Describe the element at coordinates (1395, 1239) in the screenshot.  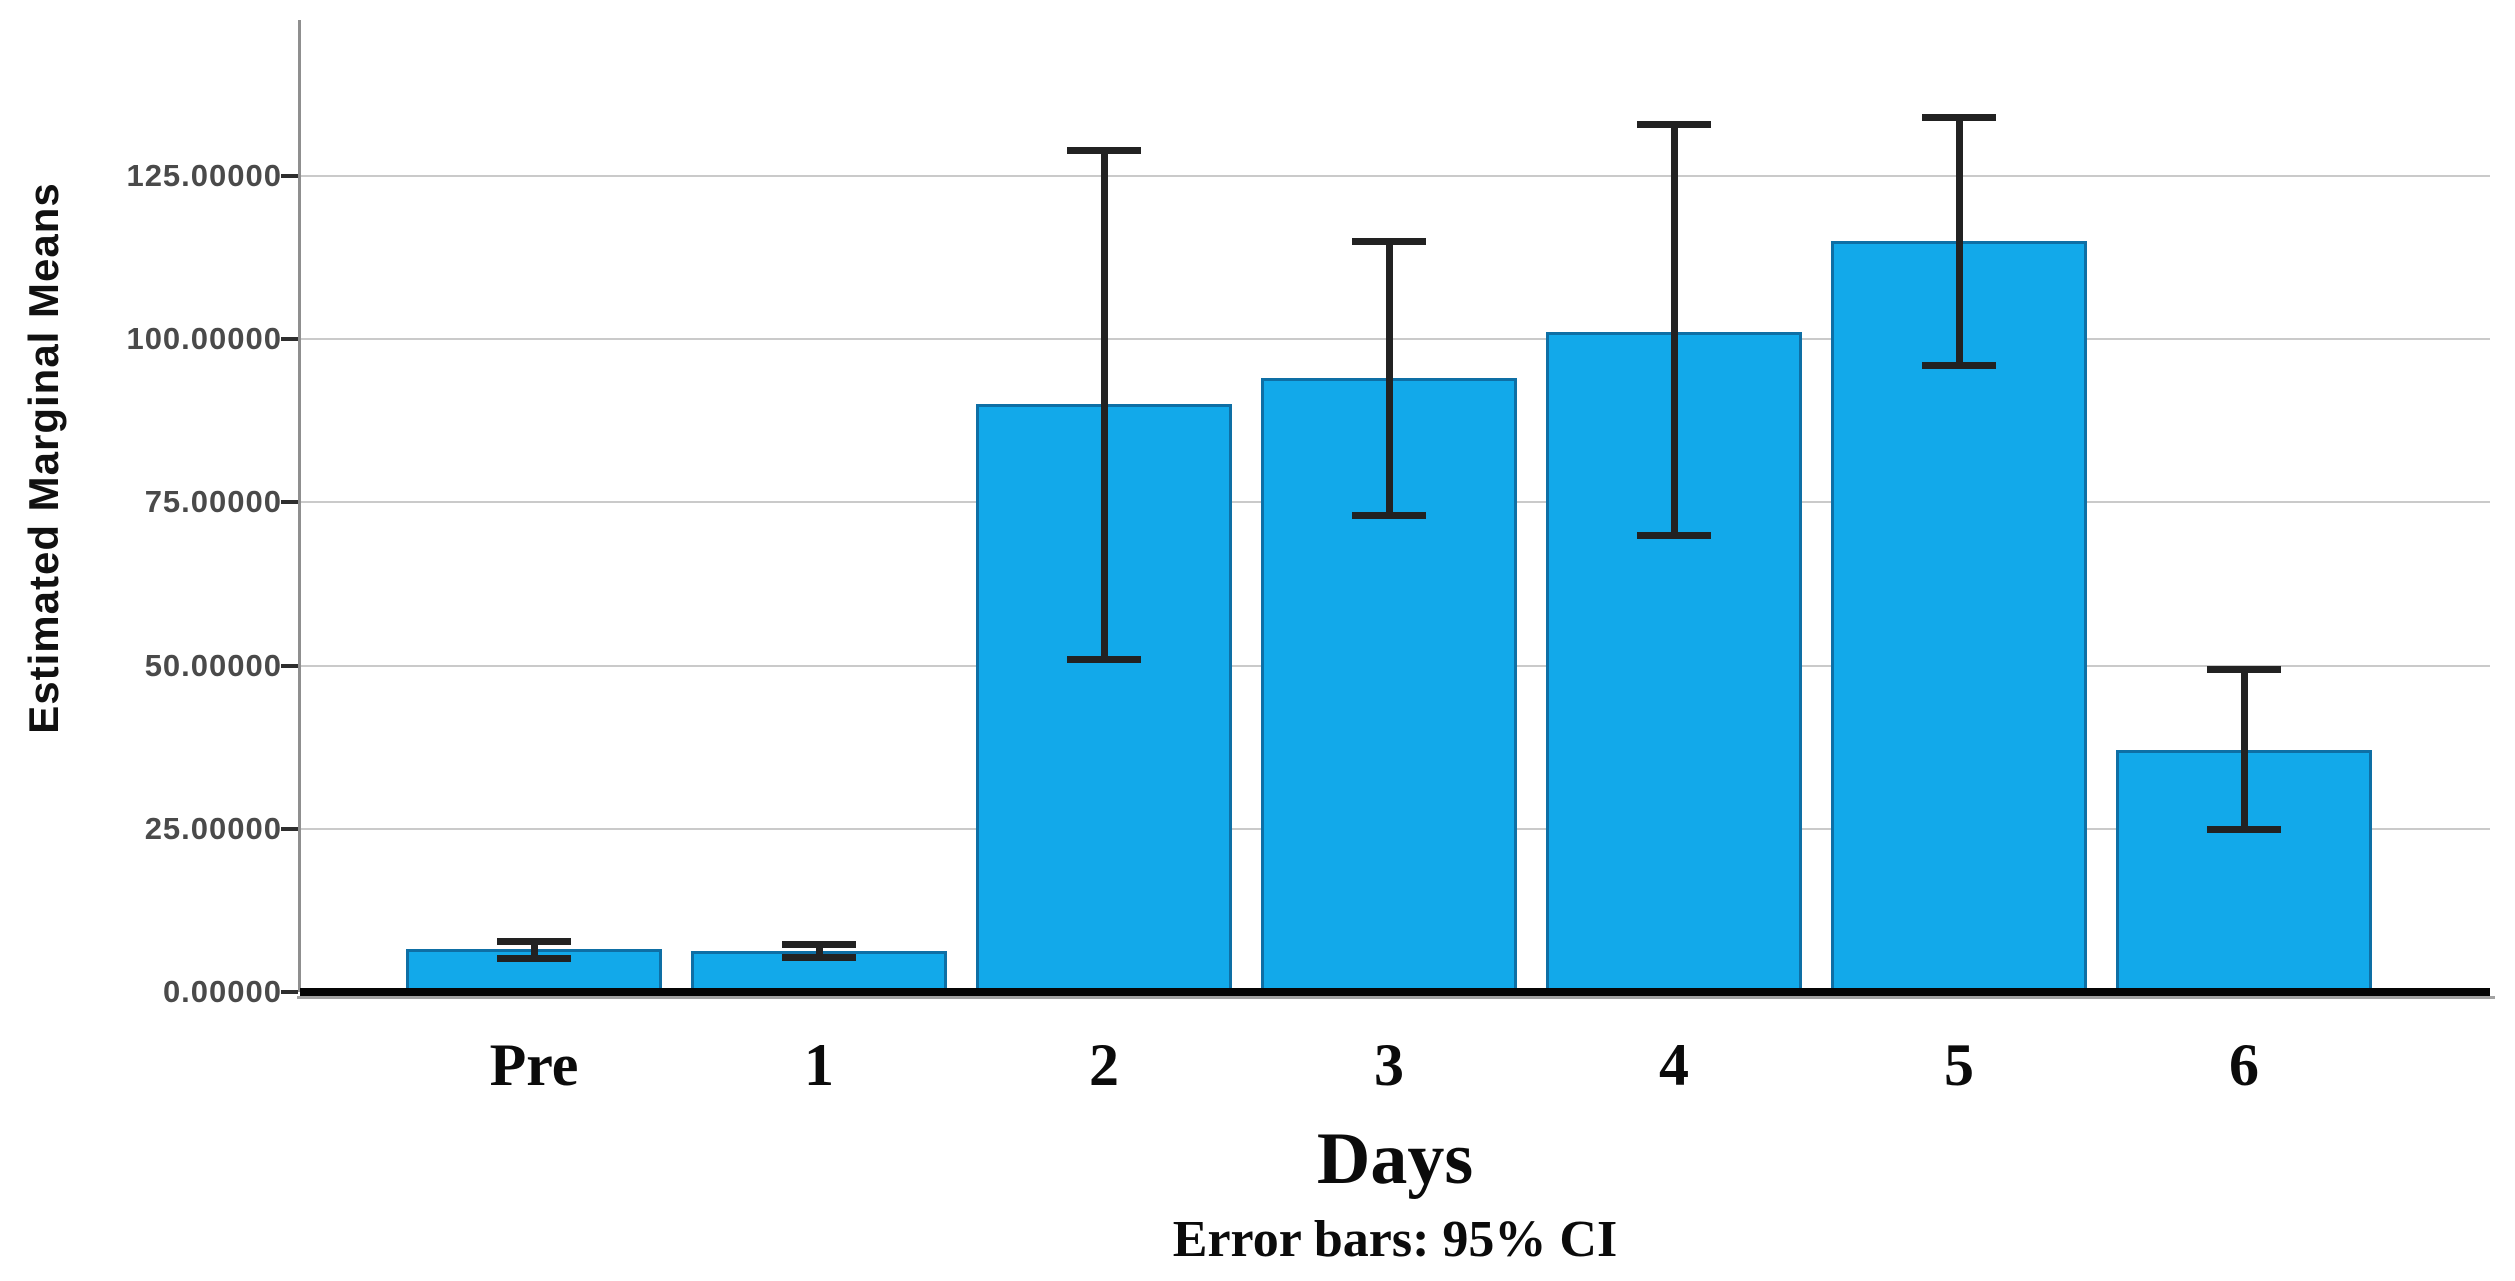
I see `error-bars-caption: Error bars: 95% CI` at that location.